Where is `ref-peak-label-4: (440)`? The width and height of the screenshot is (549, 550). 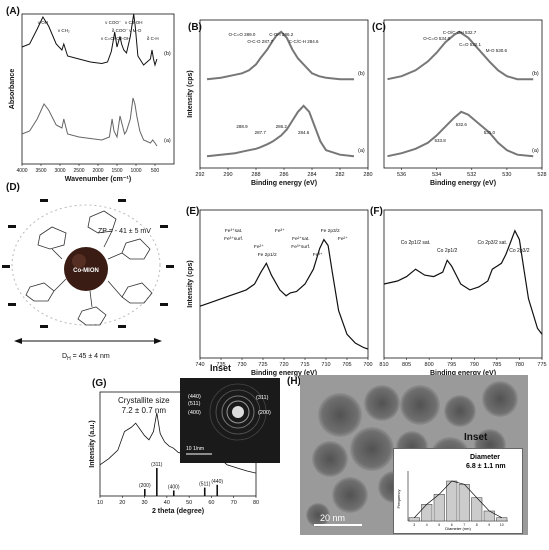 ref-peak-label-4: (440) is located at coordinates (217, 482).